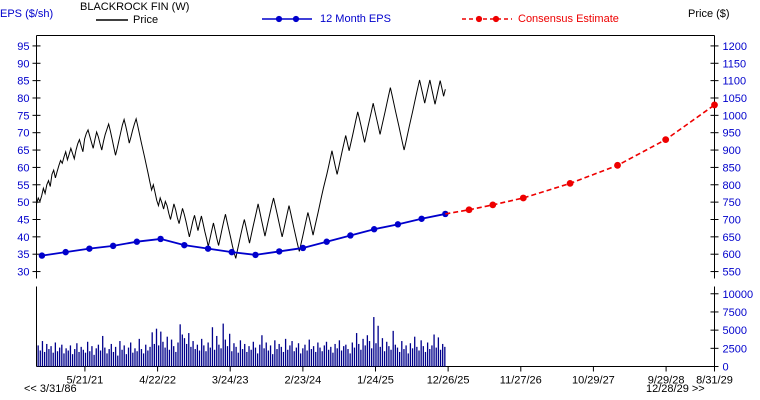 Image resolution: width=760 pixels, height=400 pixels. I want to click on svg-text: 55, so click(23, 186).